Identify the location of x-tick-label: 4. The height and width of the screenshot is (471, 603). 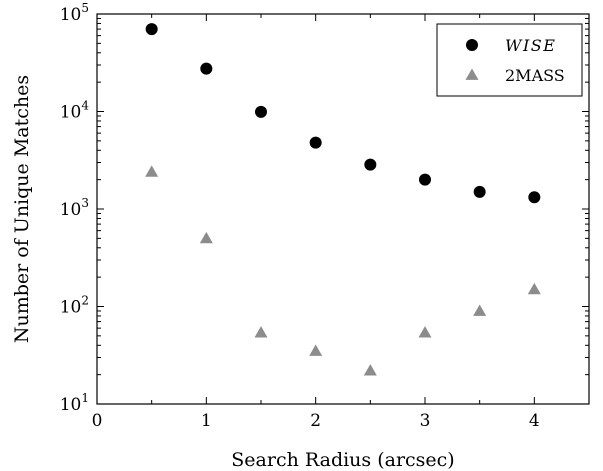
(534, 421).